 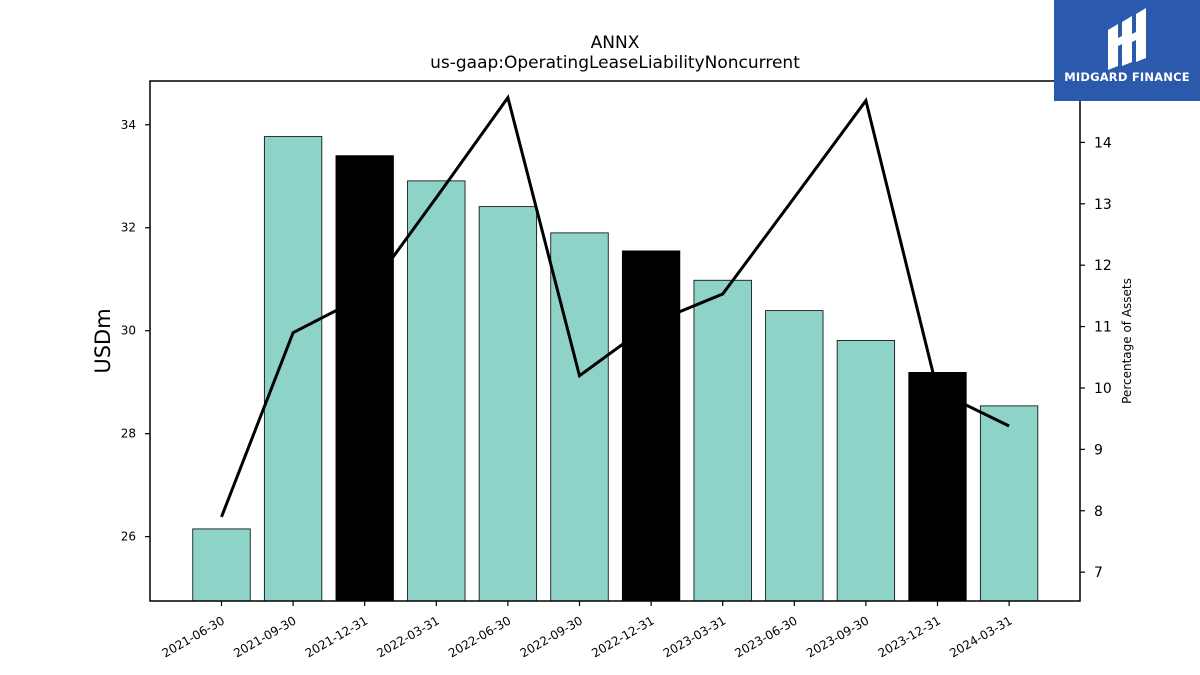 I want to click on y2-tick-label: 8, so click(x=1098, y=512).